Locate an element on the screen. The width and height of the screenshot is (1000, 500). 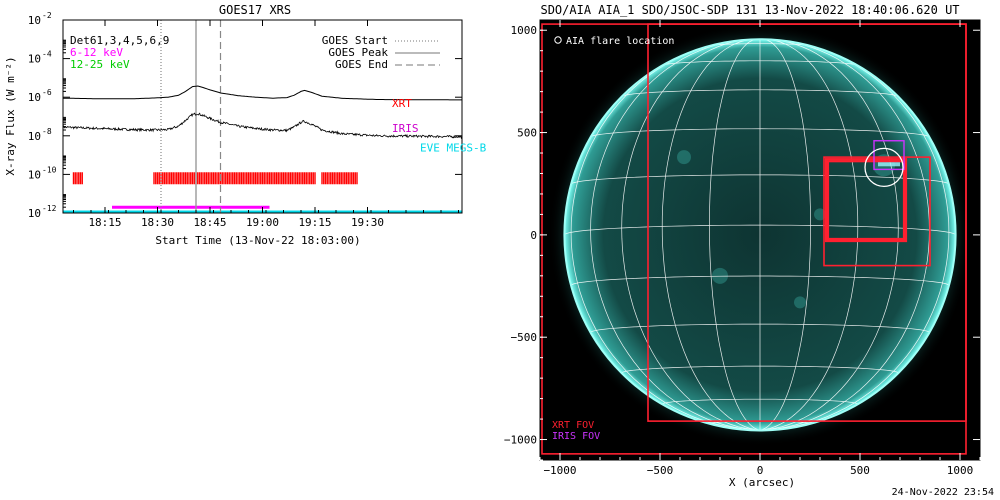
y-tick-label: 500 is located at coordinates (527, 133).